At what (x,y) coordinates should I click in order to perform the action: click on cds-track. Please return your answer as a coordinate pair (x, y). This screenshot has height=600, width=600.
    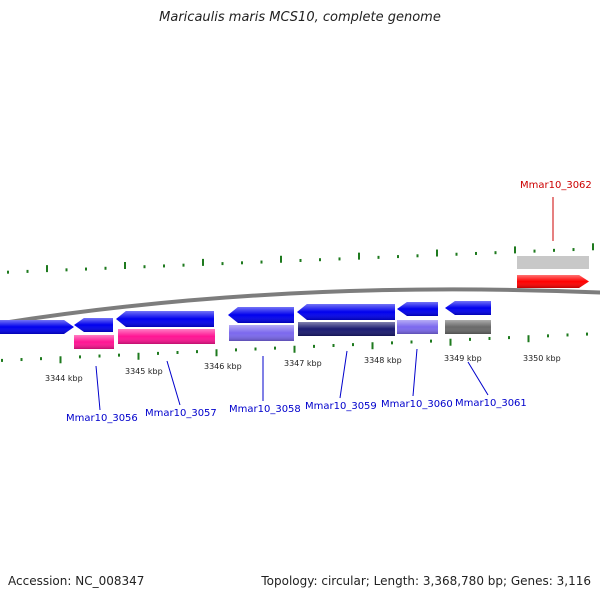
    Looking at the image, I should click on (282, 334).